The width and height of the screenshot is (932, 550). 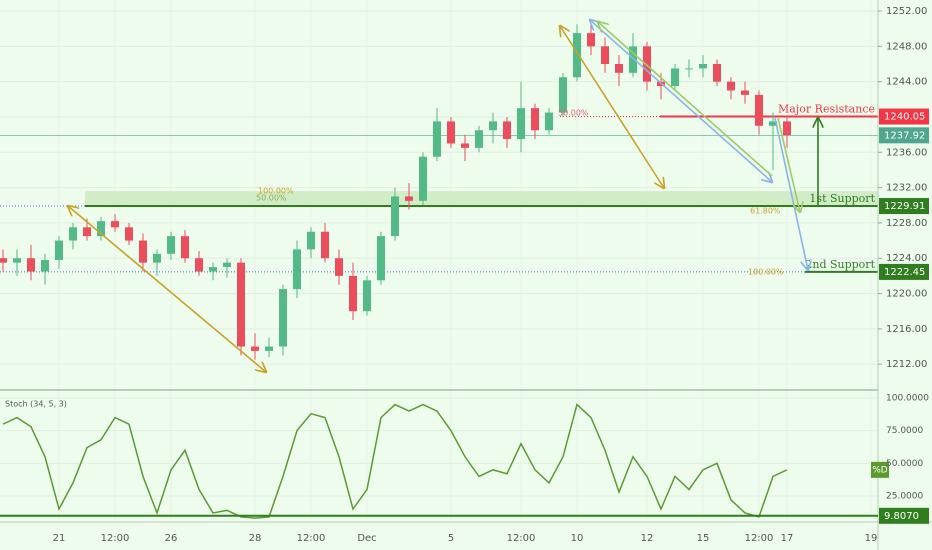 What do you see at coordinates (906, 223) in the screenshot?
I see `y-tick-label: 1228.00` at bounding box center [906, 223].